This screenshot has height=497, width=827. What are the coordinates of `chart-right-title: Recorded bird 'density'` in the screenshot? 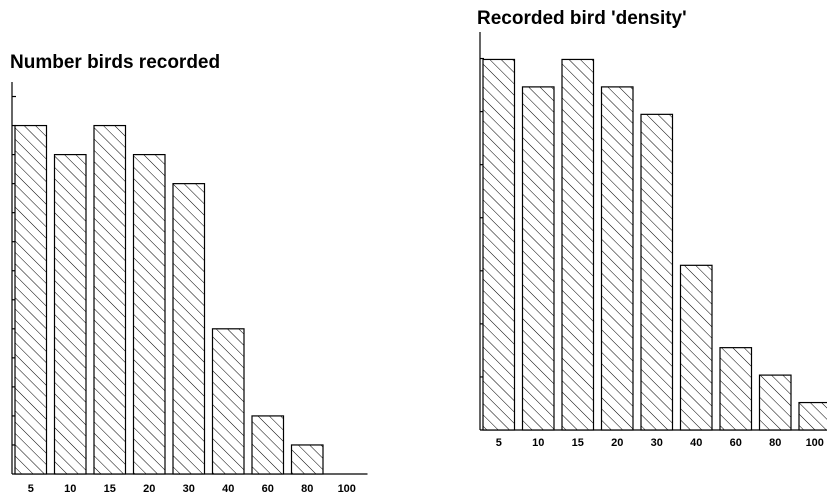 It's located at (582, 18).